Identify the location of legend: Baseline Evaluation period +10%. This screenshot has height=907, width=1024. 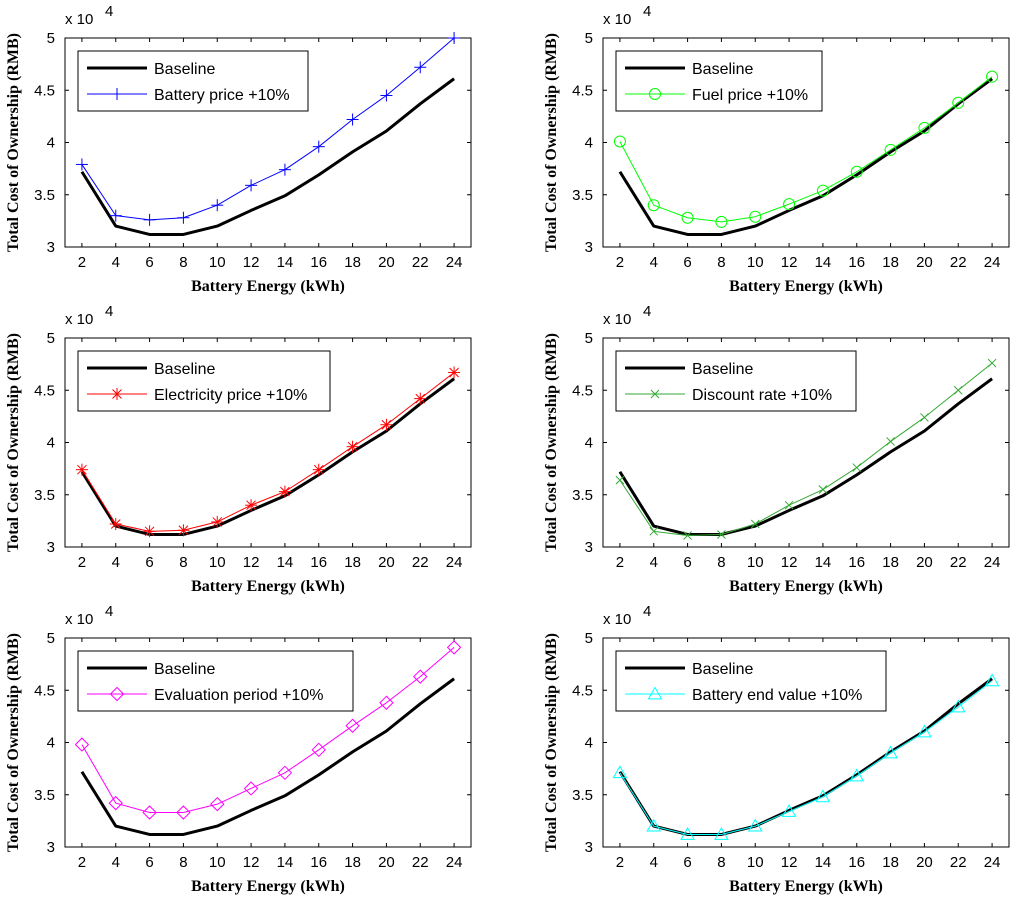
(215, 681).